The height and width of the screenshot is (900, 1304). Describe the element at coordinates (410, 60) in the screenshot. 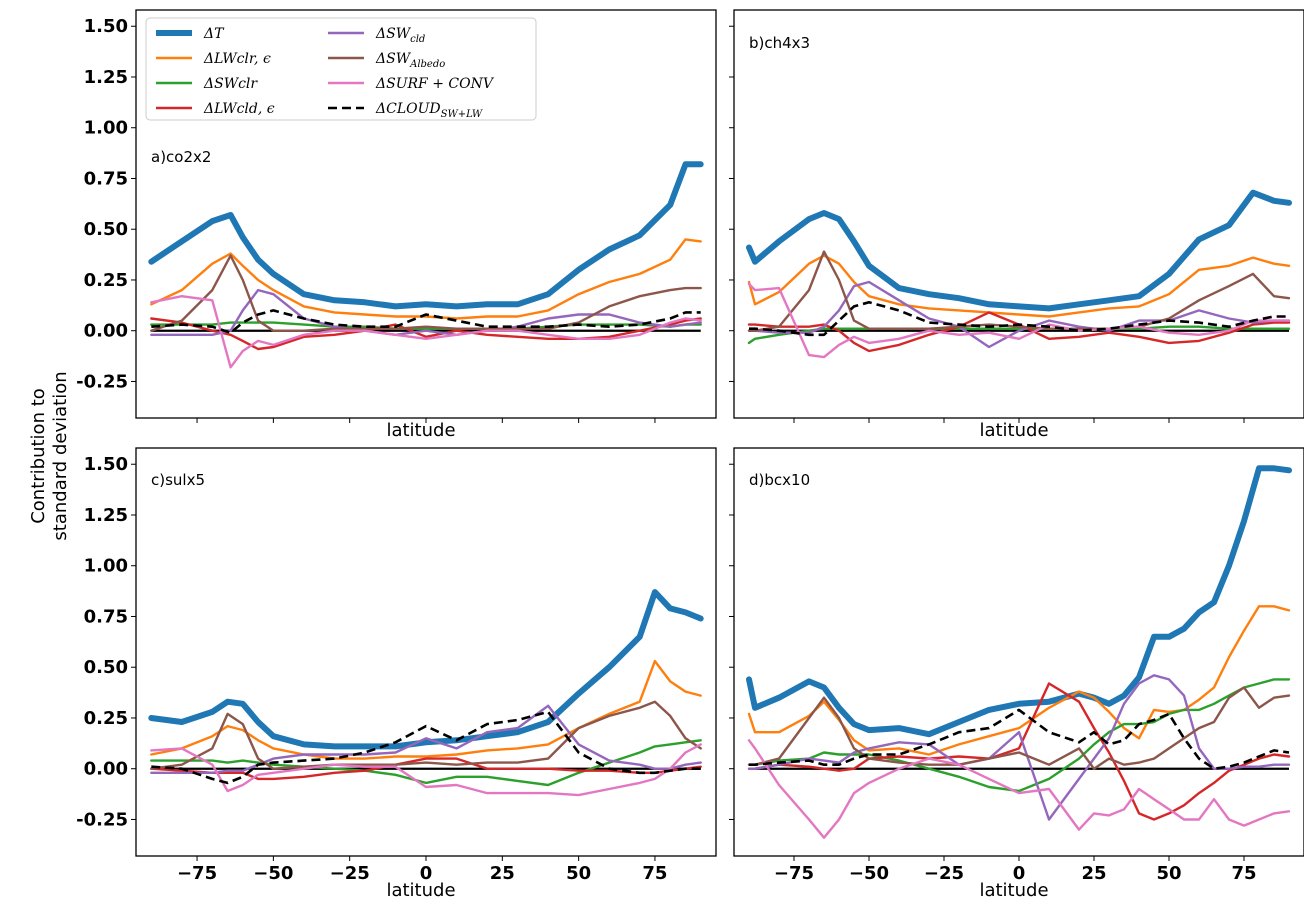

I see `legend-label: ΔSWAlbedo` at that location.